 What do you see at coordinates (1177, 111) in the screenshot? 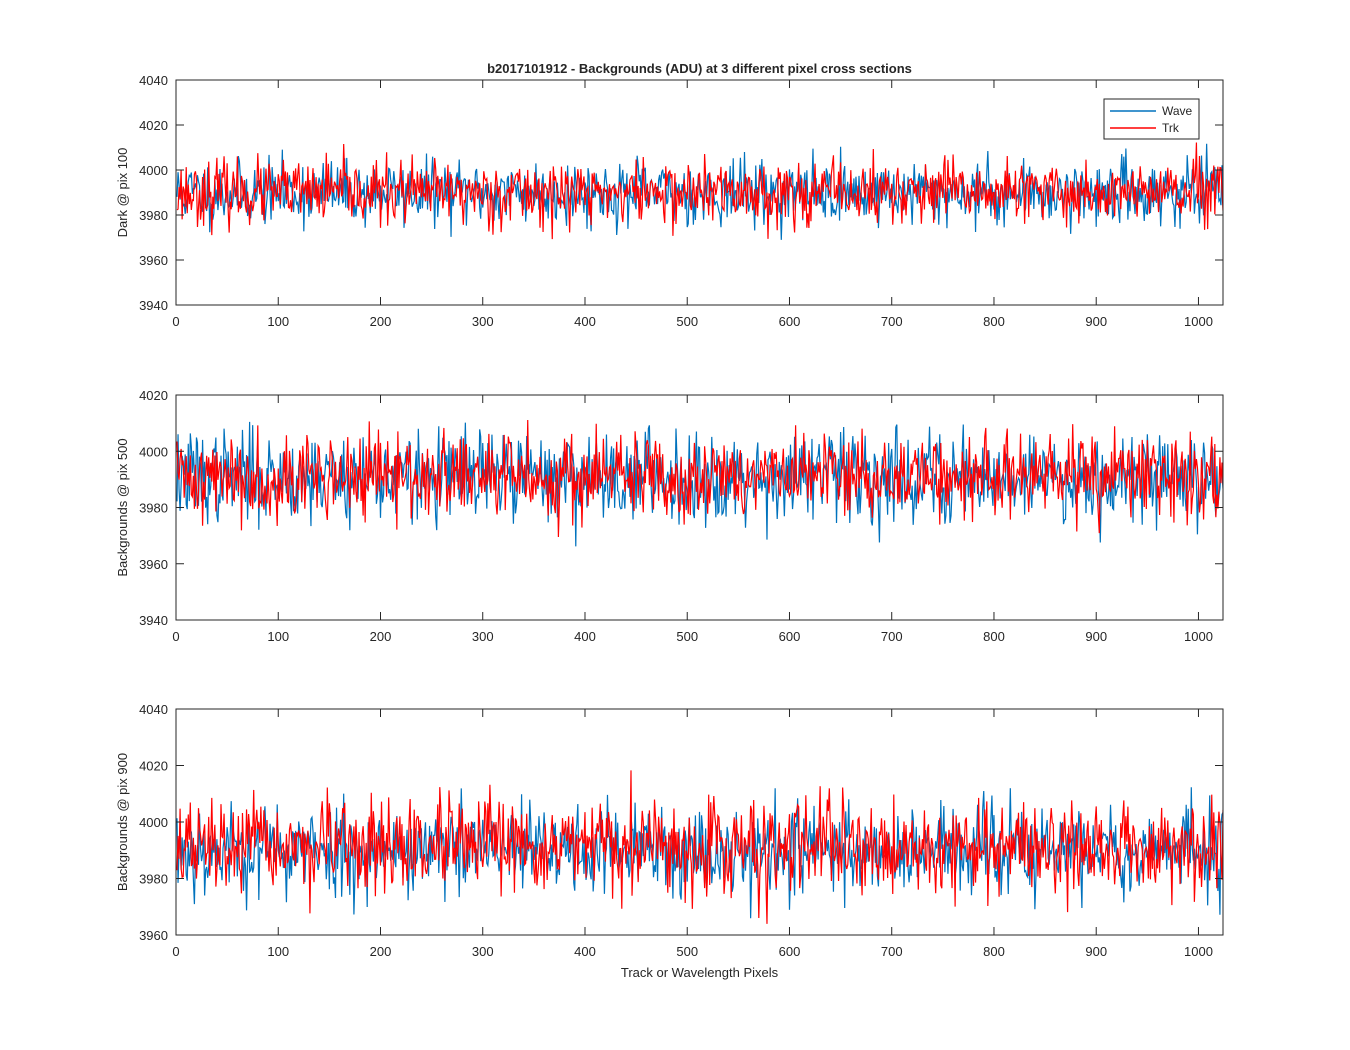
I see `legend-label-wave: Wave` at bounding box center [1177, 111].